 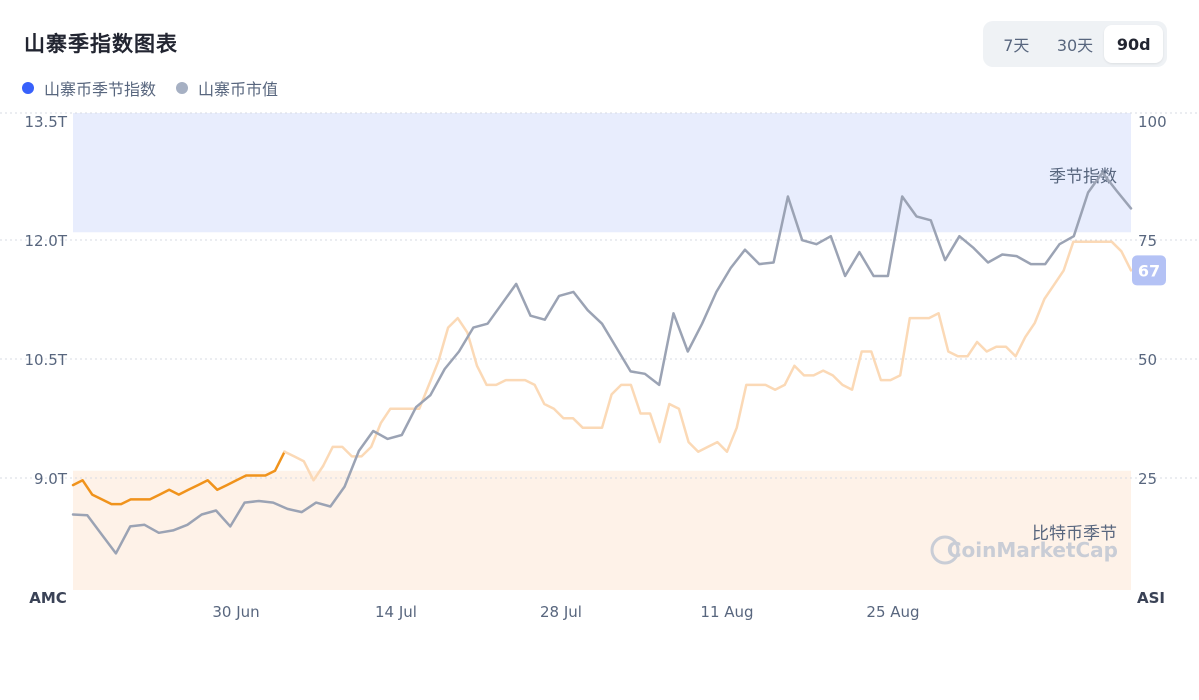 What do you see at coordinates (1016, 45) in the screenshot?
I see `range-7d-button: 7天` at bounding box center [1016, 45].